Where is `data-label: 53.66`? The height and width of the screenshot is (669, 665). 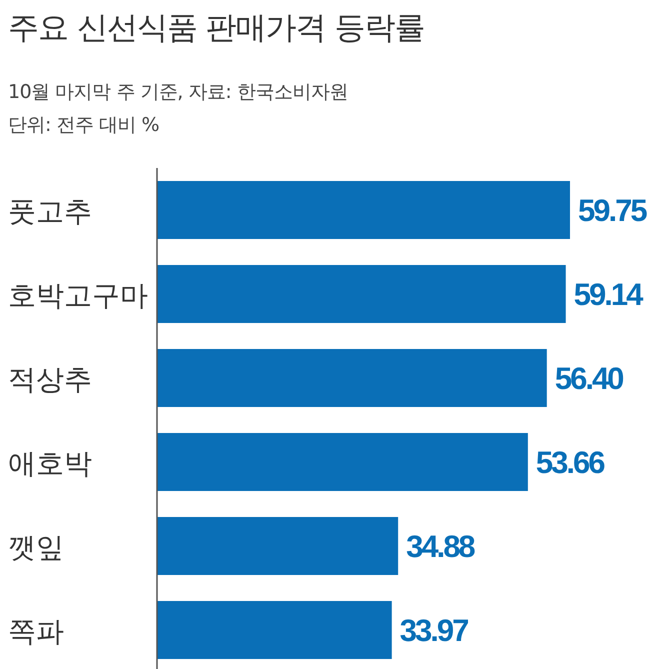
data-label: 53.66 is located at coordinates (571, 462).